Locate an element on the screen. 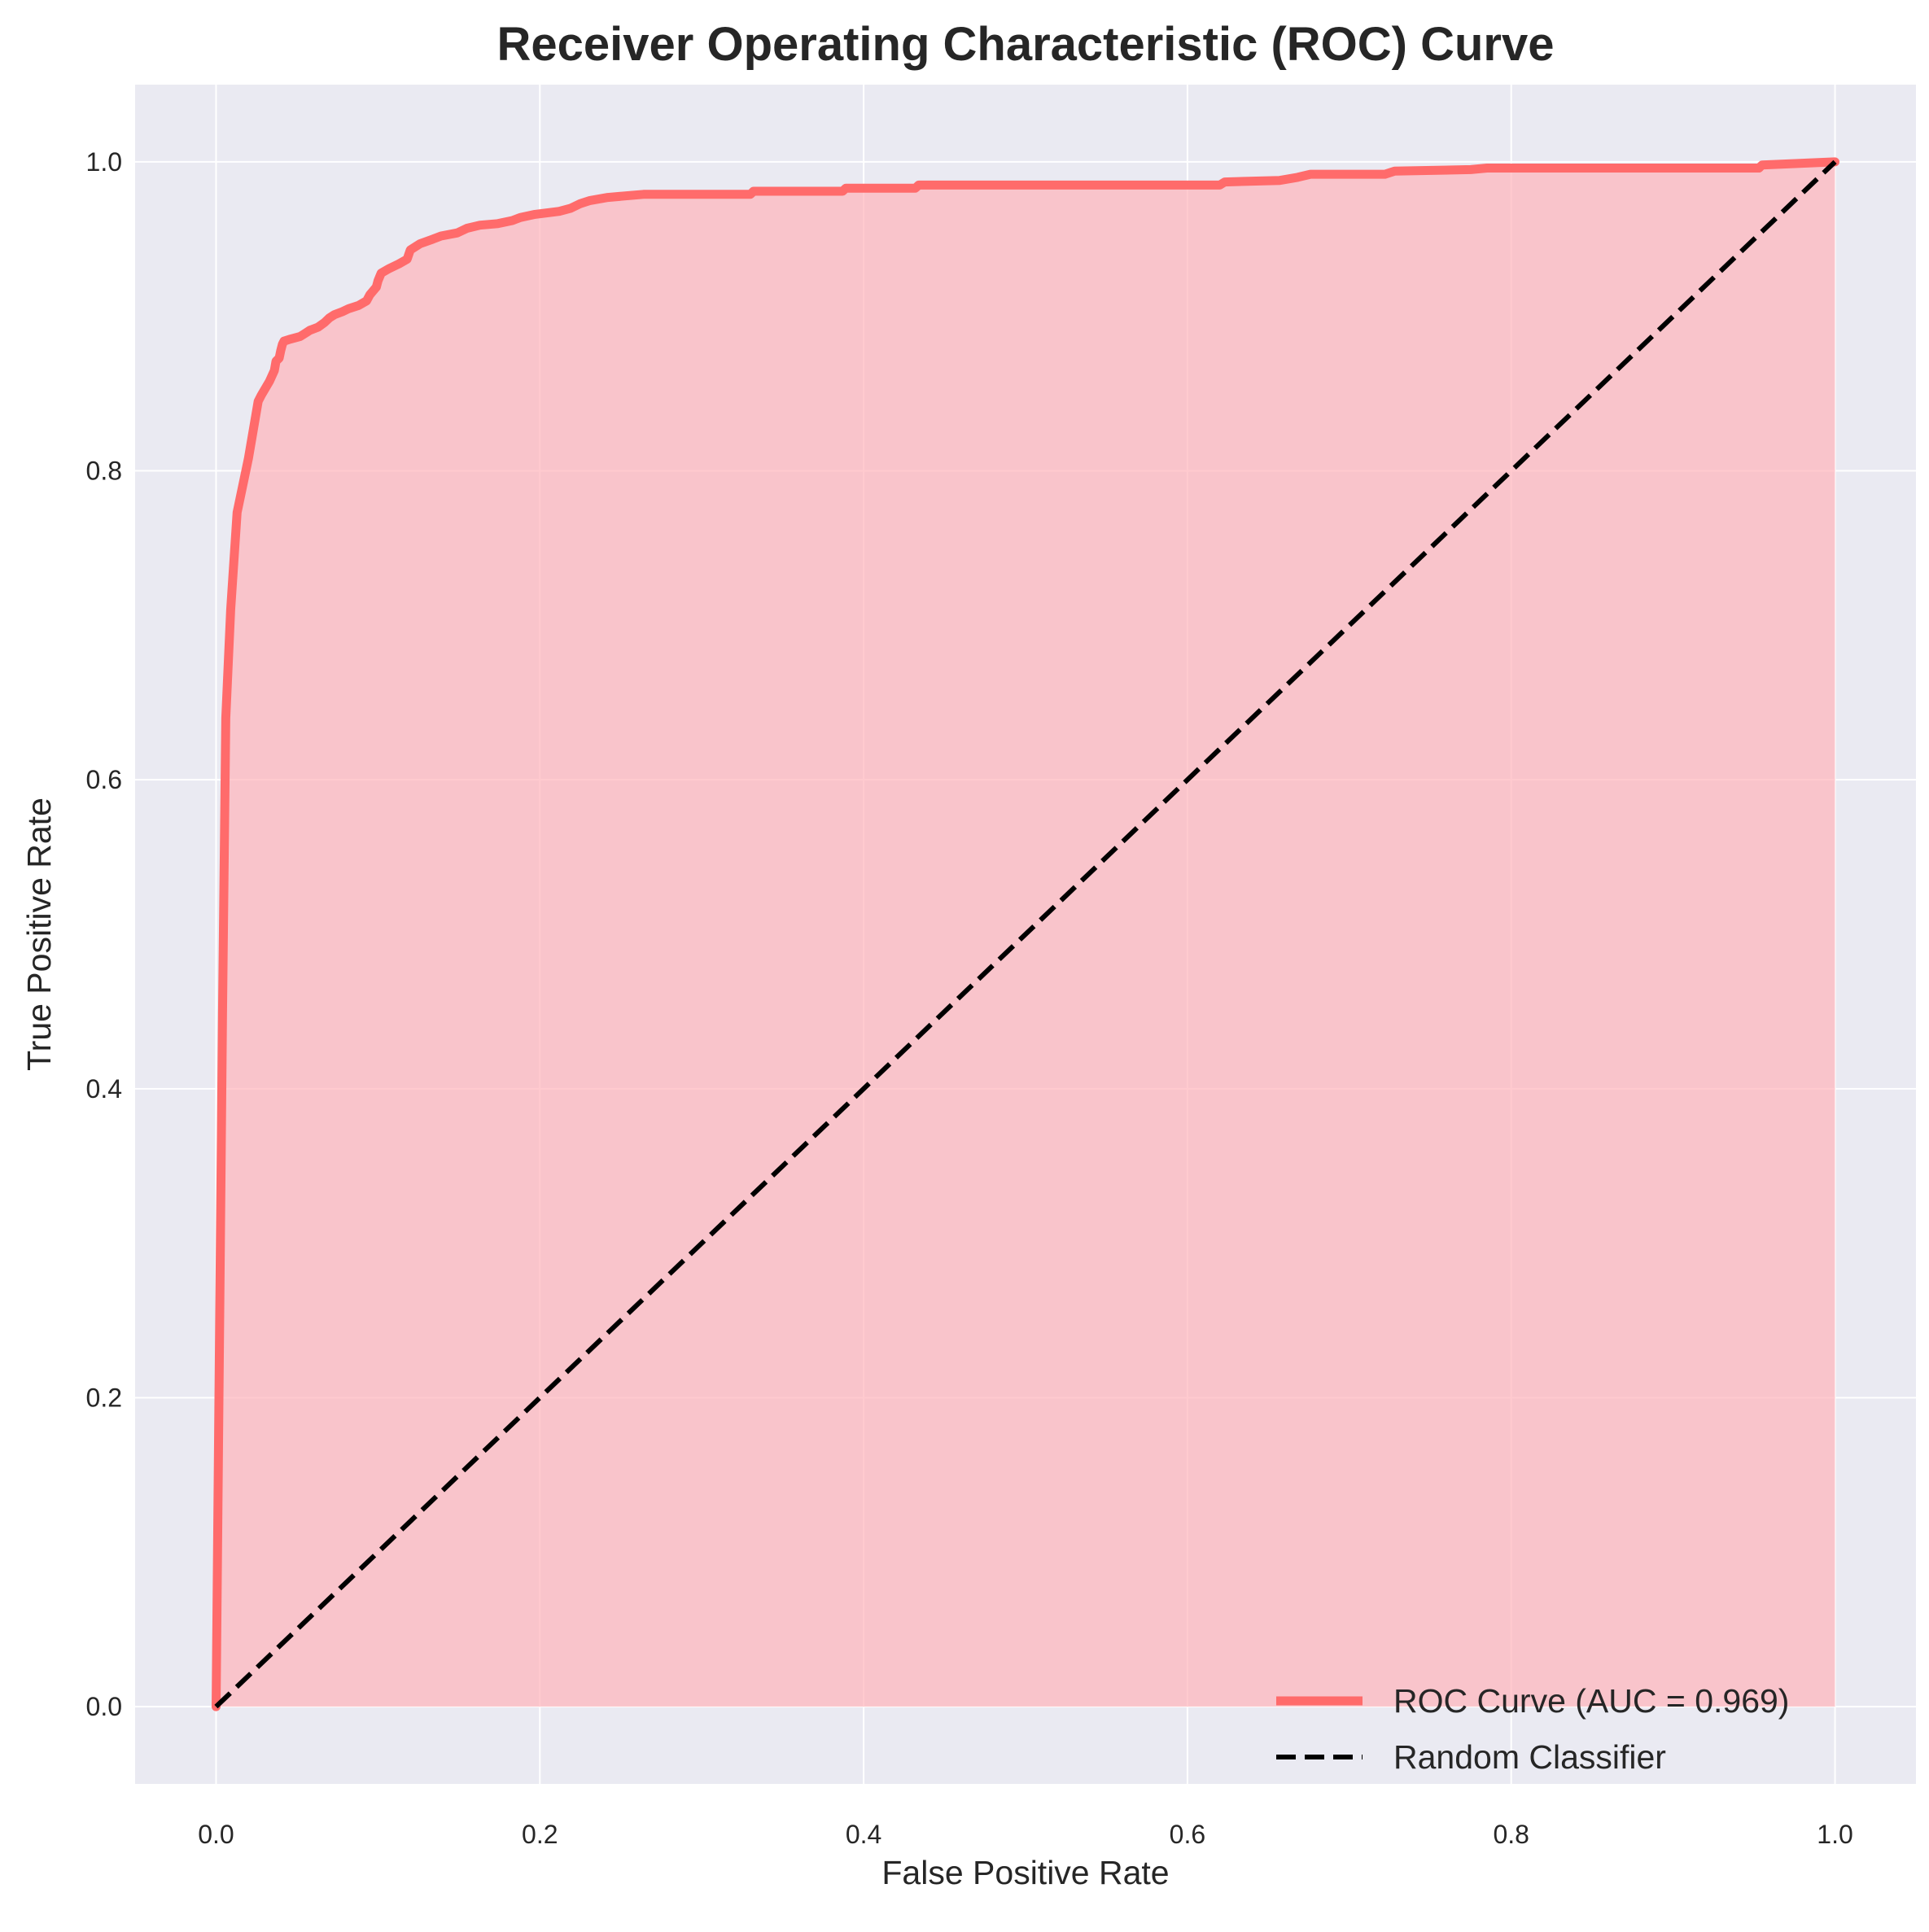 The width and height of the screenshot is (1929, 1932). y-tick-label: 1.0 is located at coordinates (104, 162).